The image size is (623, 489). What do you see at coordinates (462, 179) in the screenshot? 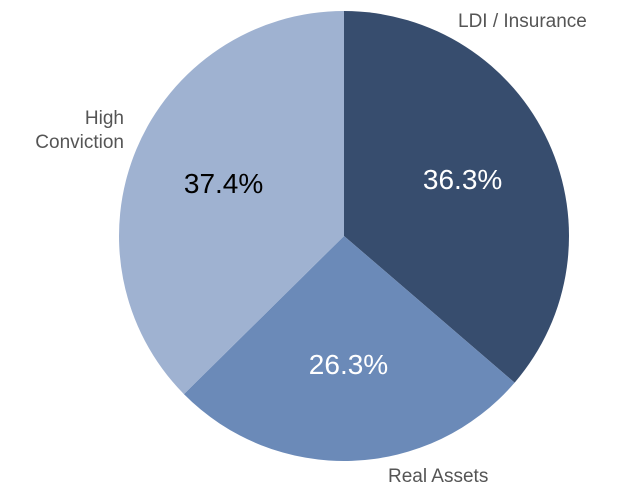
I see `value-label: 36.3%` at bounding box center [462, 179].